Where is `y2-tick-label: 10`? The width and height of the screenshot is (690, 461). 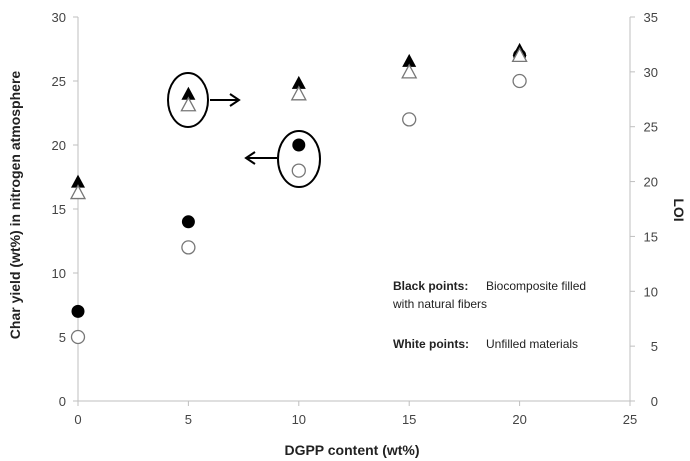
y2-tick-label: 10 is located at coordinates (651, 291).